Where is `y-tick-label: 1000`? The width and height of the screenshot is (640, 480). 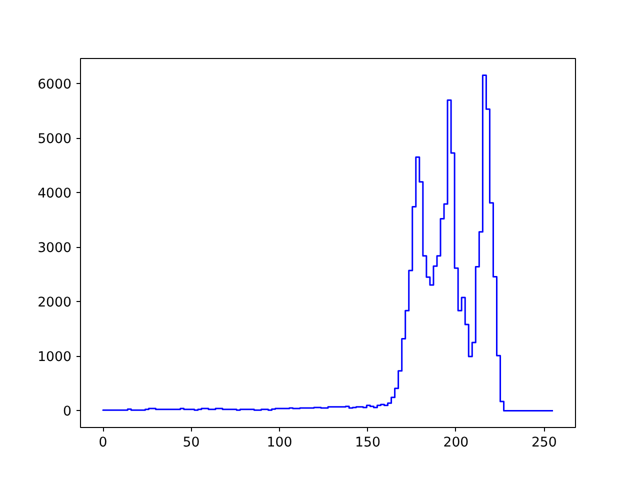 y-tick-label: 1000 is located at coordinates (55, 358).